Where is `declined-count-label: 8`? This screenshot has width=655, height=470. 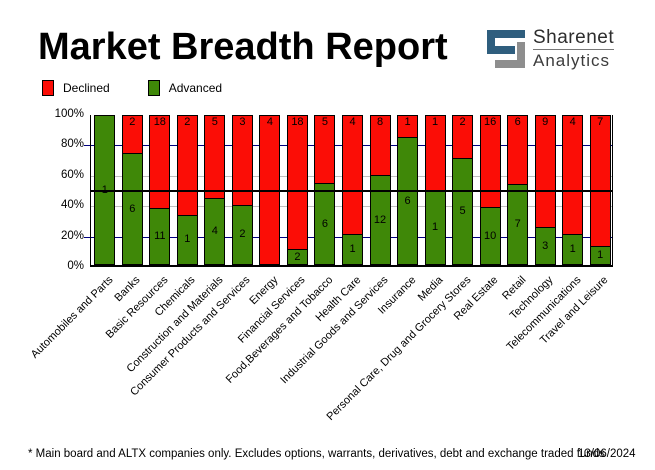 declined-count-label: 8 is located at coordinates (380, 122).